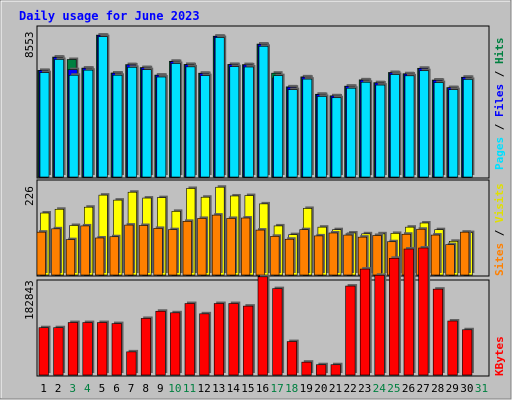 The image size is (512, 400). I want to click on x-tick-label-day-20: 20, so click(320, 388).